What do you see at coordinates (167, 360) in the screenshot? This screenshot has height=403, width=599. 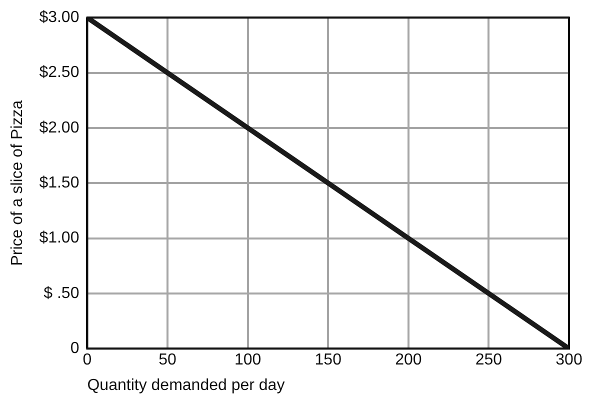 I see `x-tick-label: 50` at bounding box center [167, 360].